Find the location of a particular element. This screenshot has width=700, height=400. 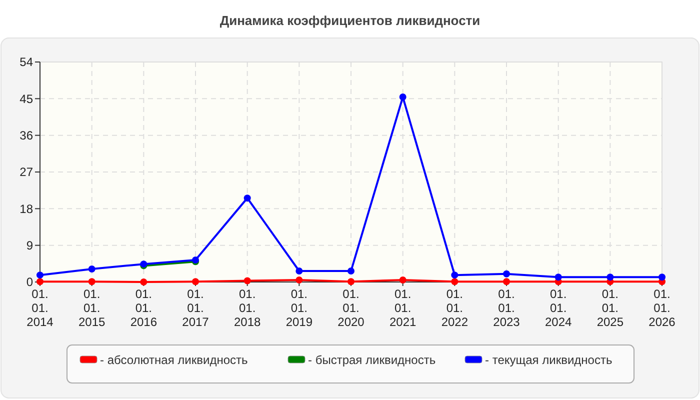

legend-label: - быстрая ликвидность is located at coordinates (372, 360).